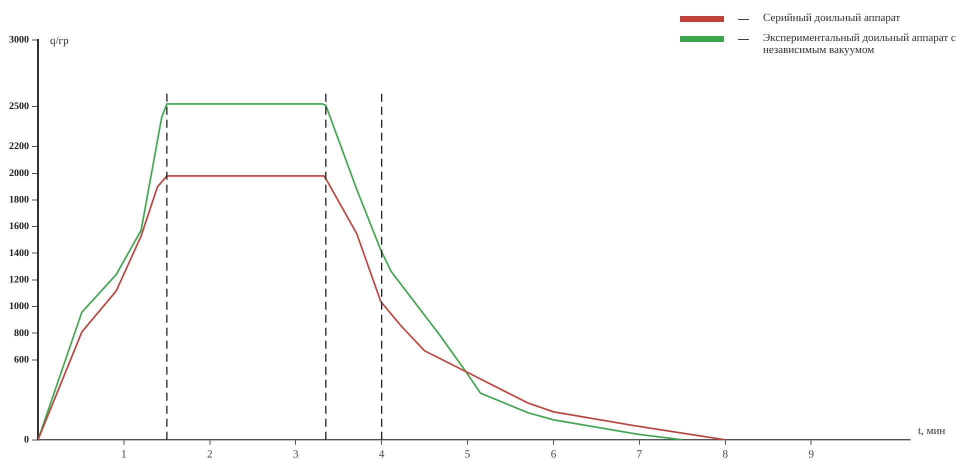 Image resolution: width=970 pixels, height=466 pixels. I want to click on text: Экспериментальный доильный аппарат с независимым вакуумом, so click(860, 44).